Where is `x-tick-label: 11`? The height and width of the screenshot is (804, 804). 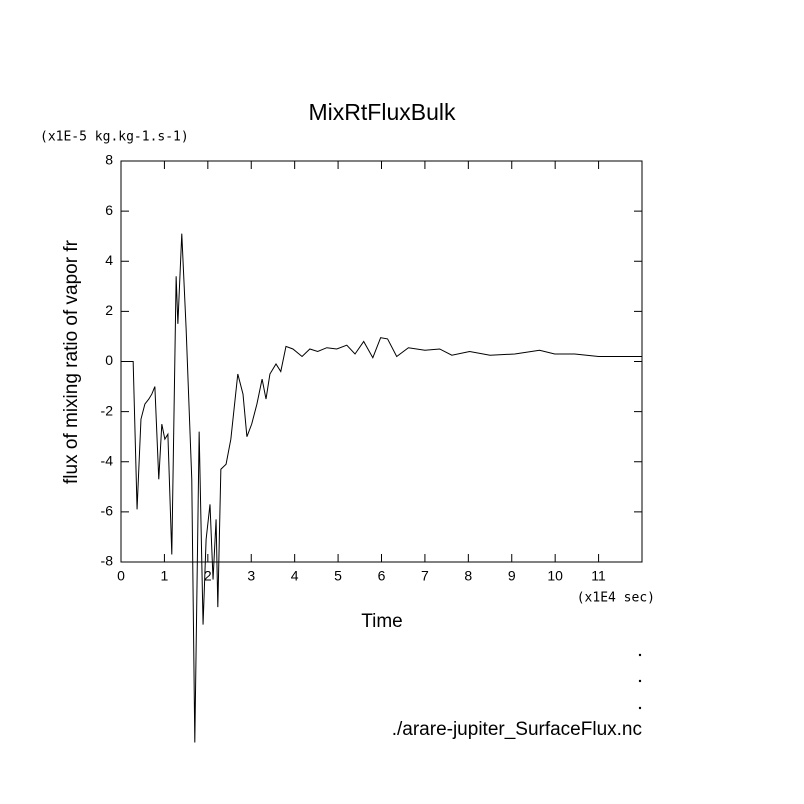
x-tick-label: 11 is located at coordinates (598, 576).